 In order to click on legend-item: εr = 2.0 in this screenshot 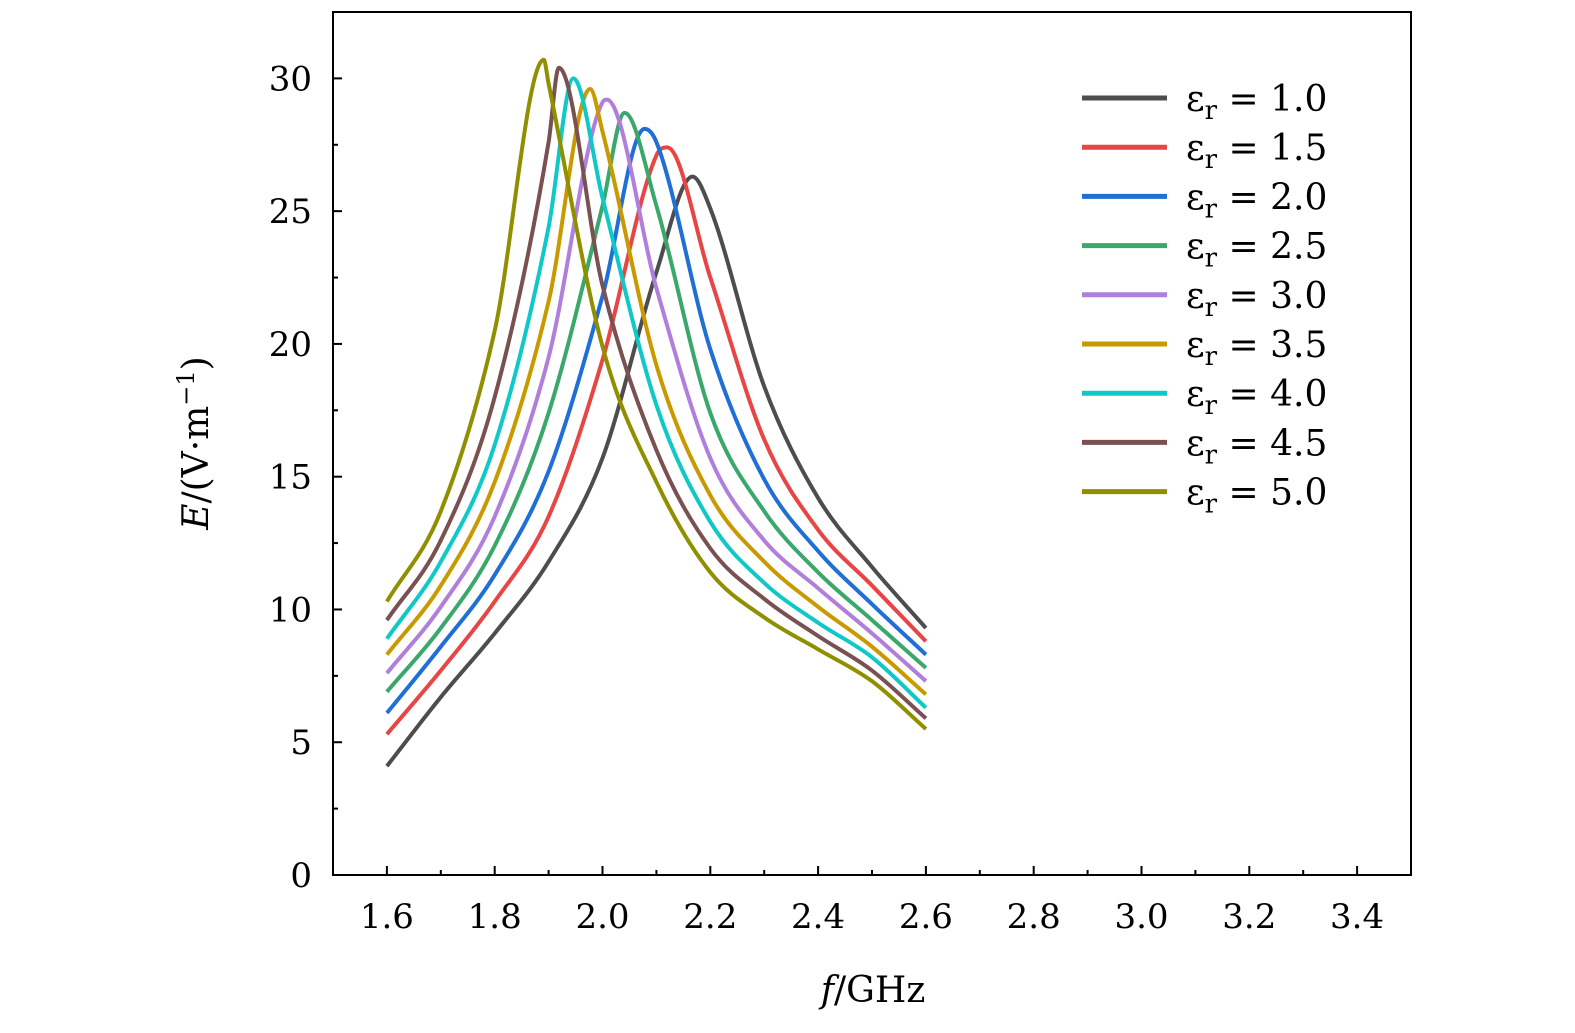, I will do `click(1204, 200)`.